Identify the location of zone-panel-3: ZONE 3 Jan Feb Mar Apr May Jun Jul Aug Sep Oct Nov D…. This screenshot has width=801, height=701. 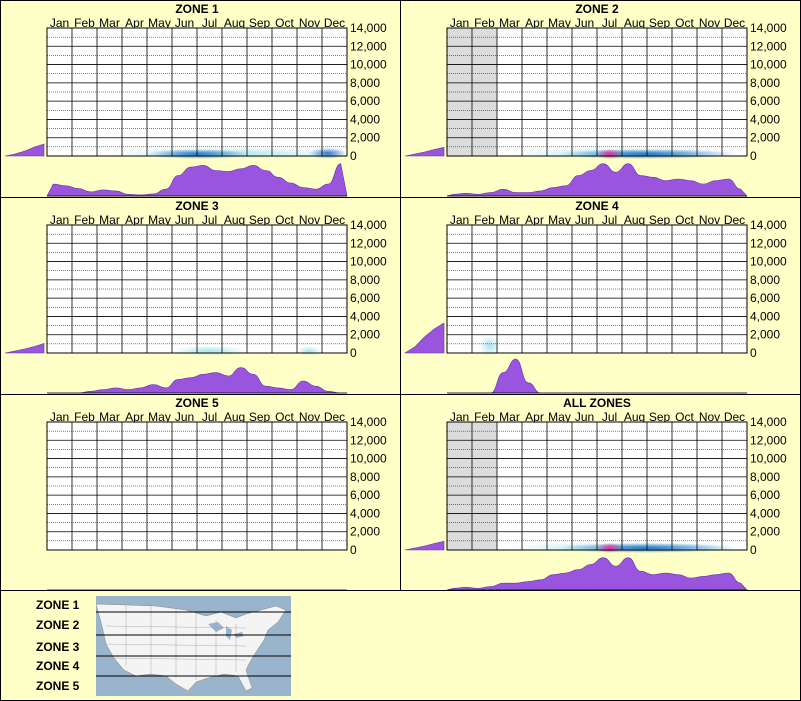
(200, 296).